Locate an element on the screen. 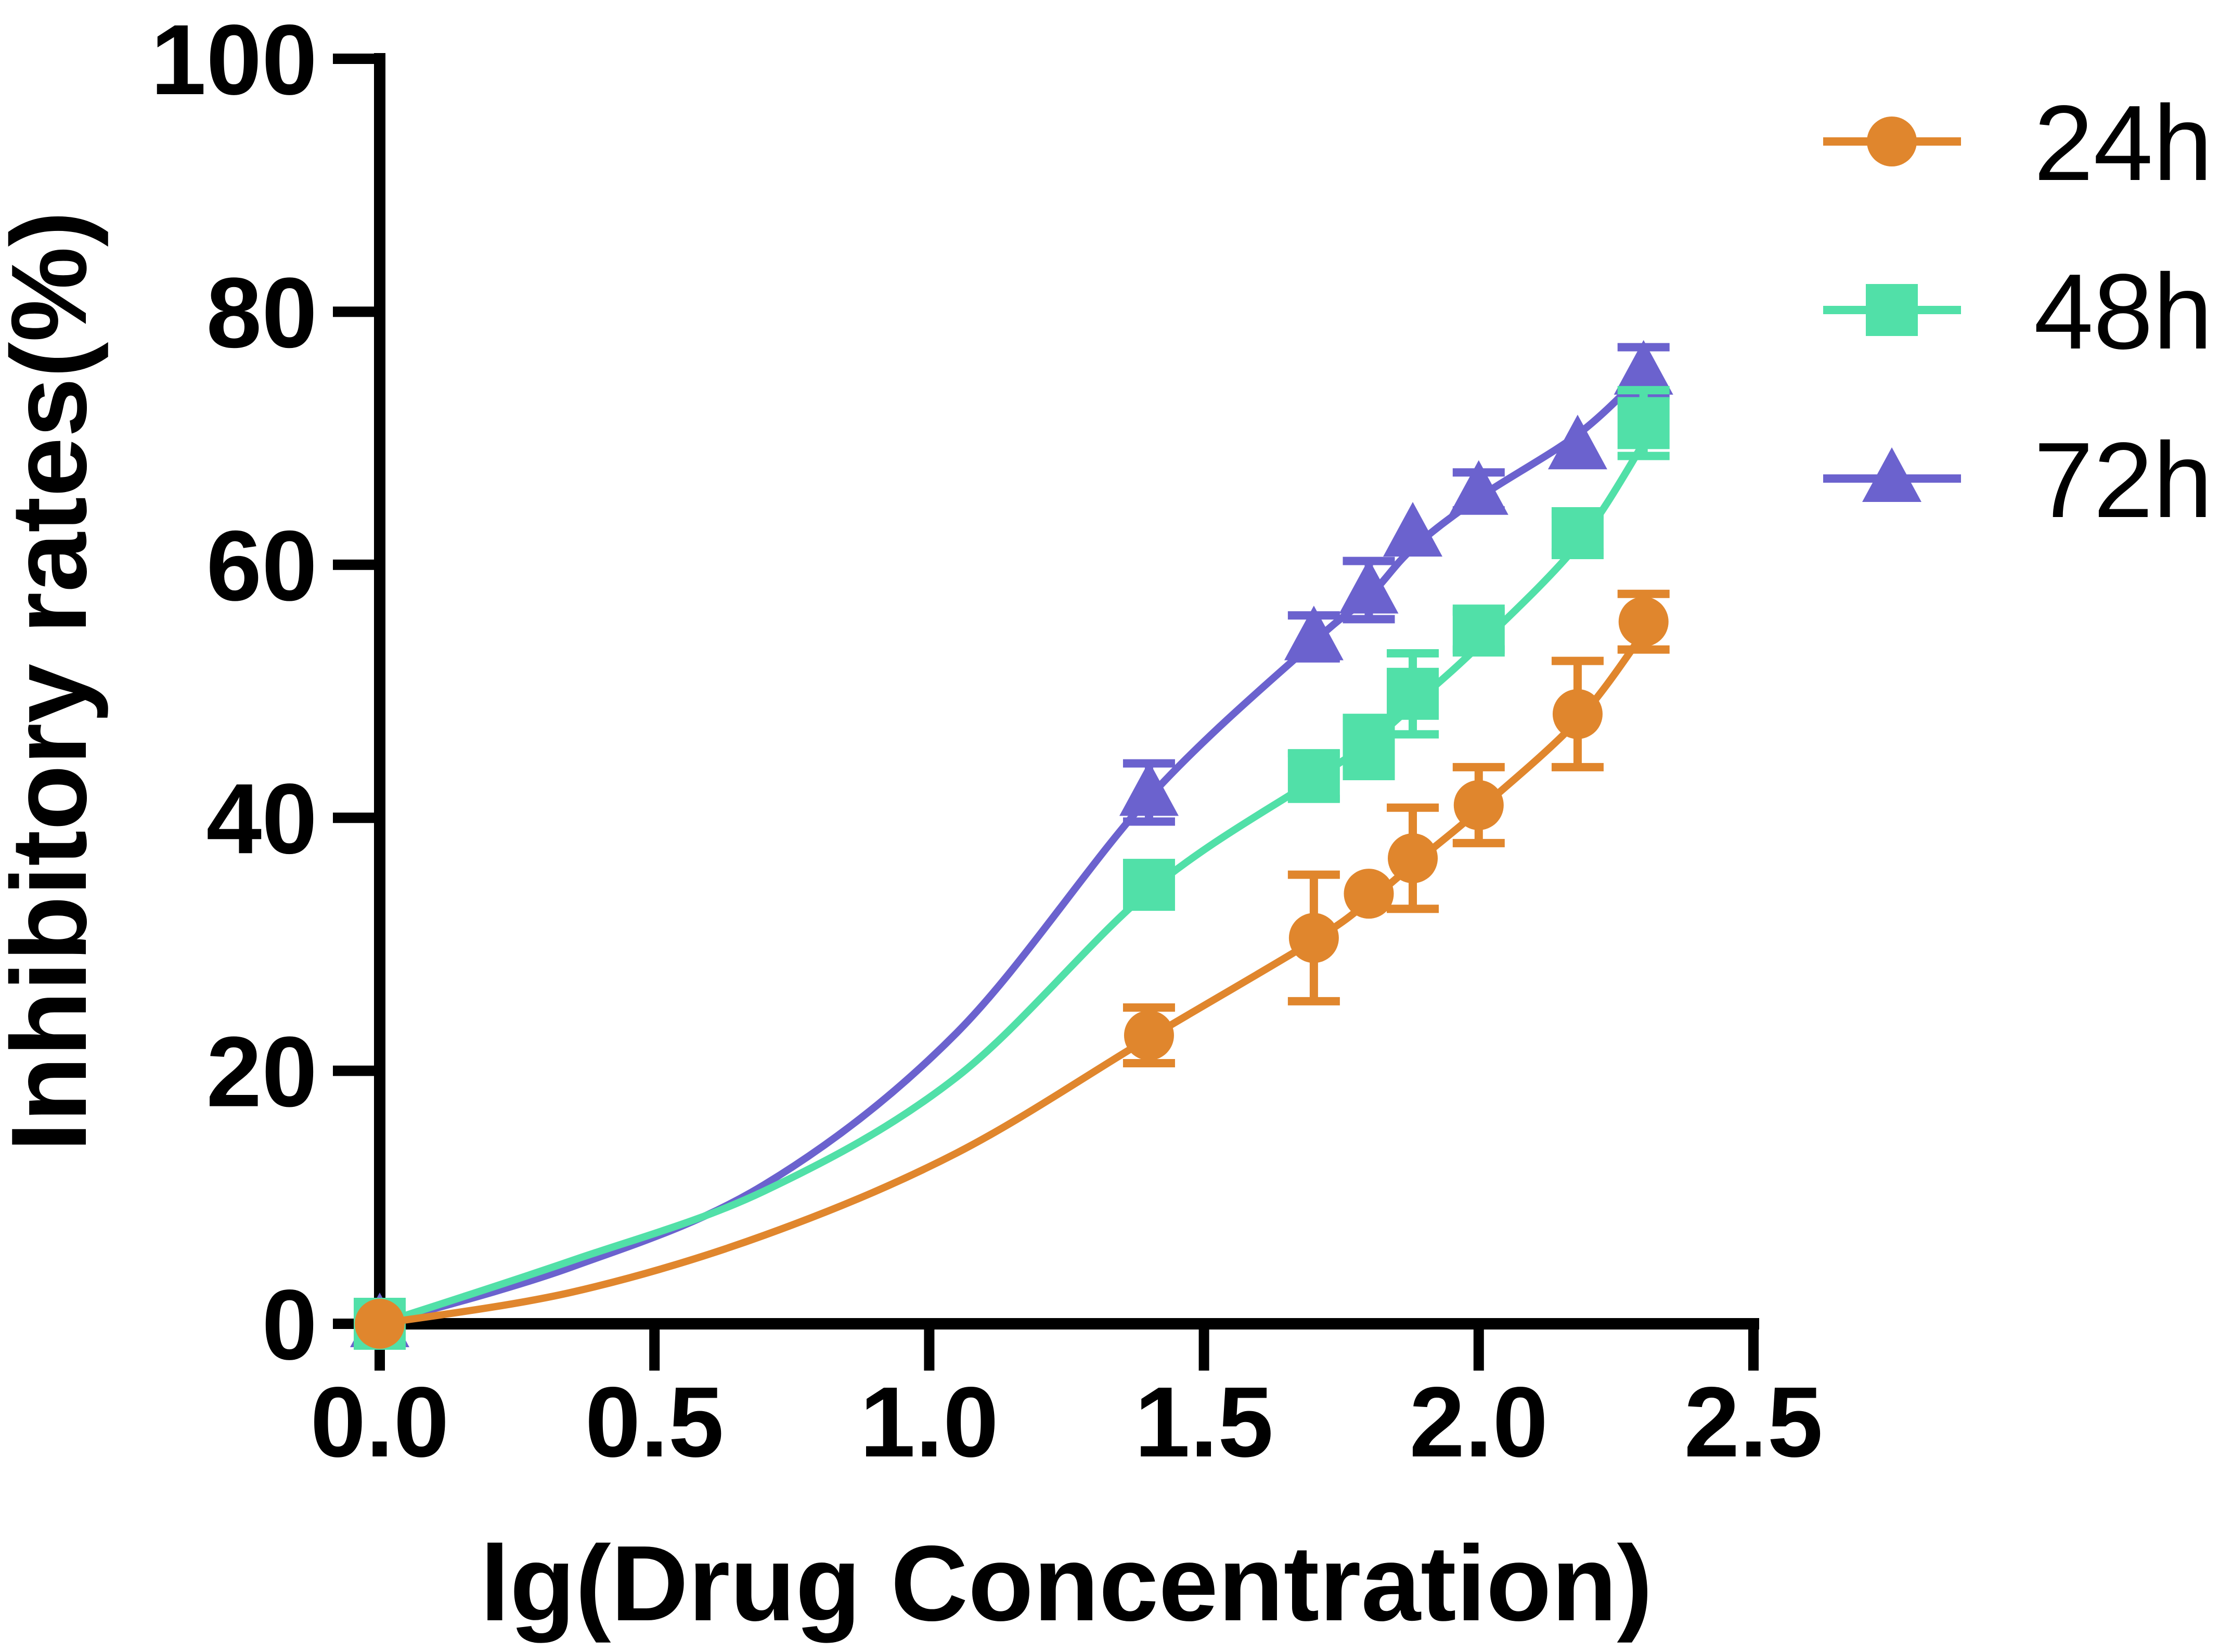  y-tick-label: 80 is located at coordinates (261, 312).